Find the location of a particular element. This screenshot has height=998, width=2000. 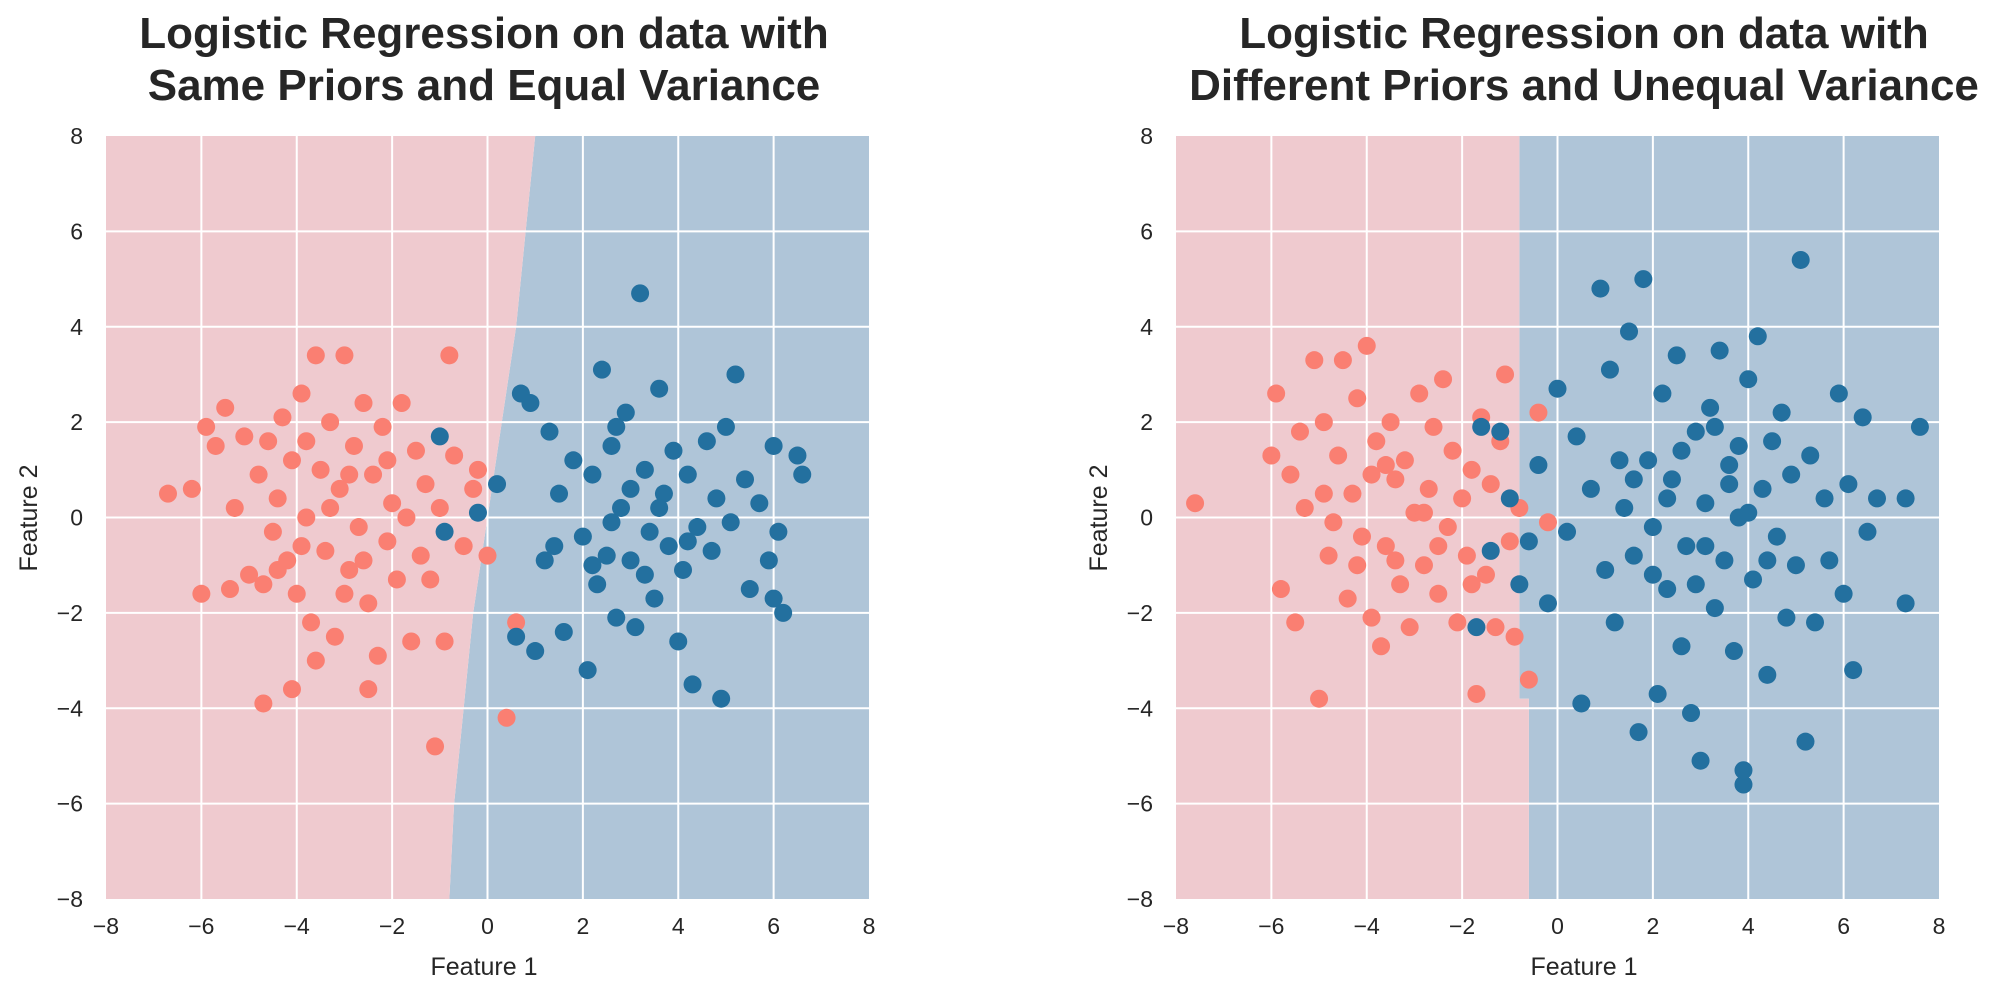

y-tick-label: 6 is located at coordinates (76, 231).